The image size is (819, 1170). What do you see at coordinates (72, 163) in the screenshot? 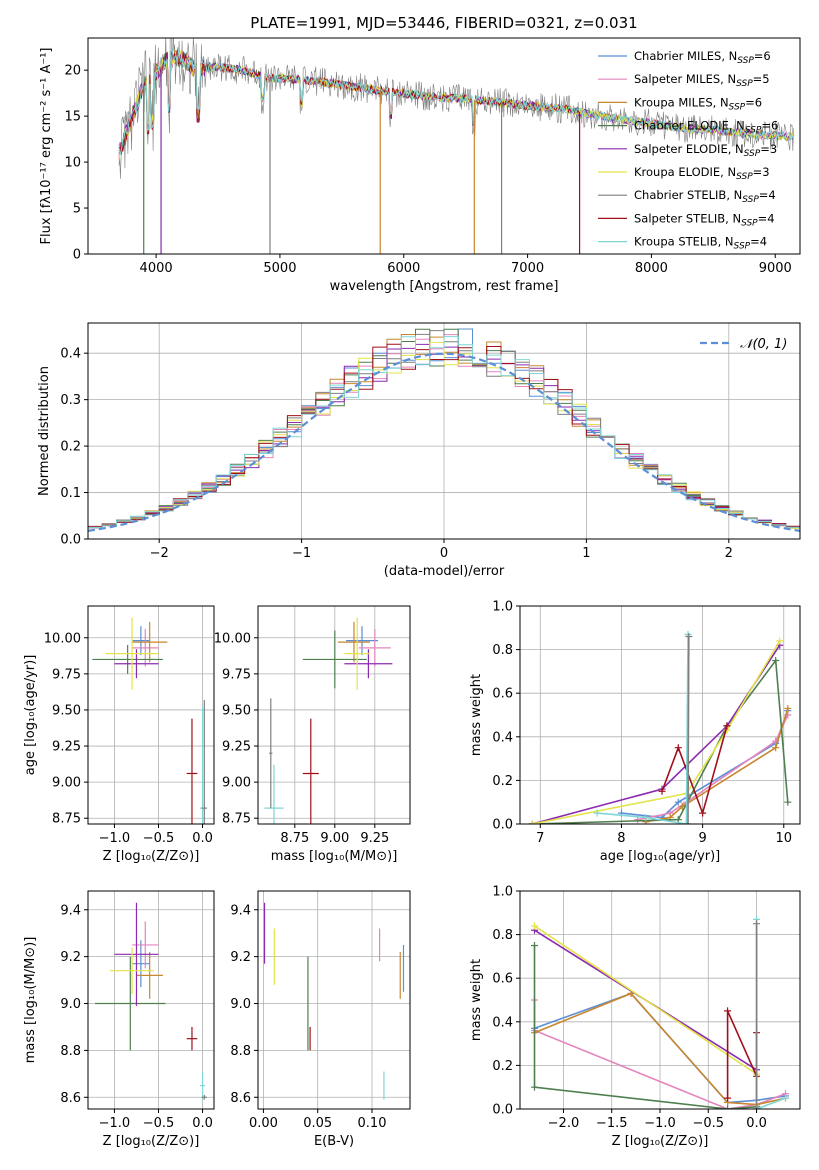
I see `y-tick-label: 10` at bounding box center [72, 163].